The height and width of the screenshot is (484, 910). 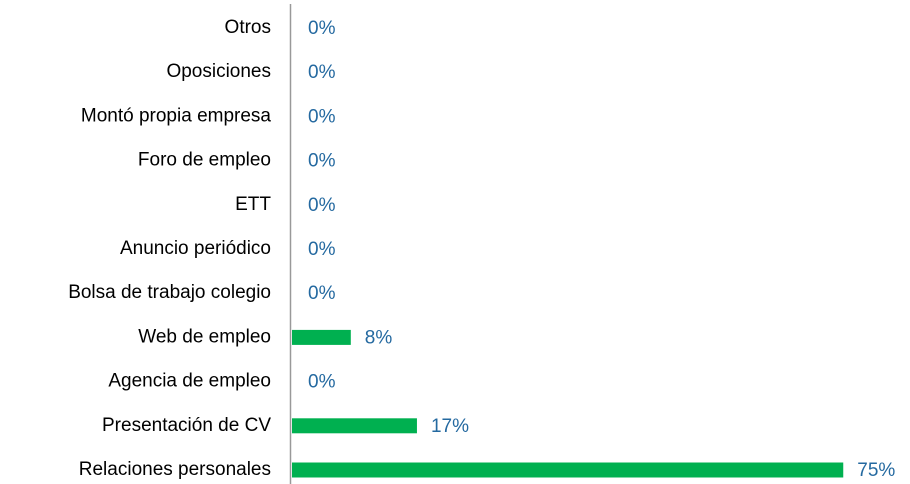 What do you see at coordinates (175, 469) in the screenshot?
I see `category-label: Relaciones personales` at bounding box center [175, 469].